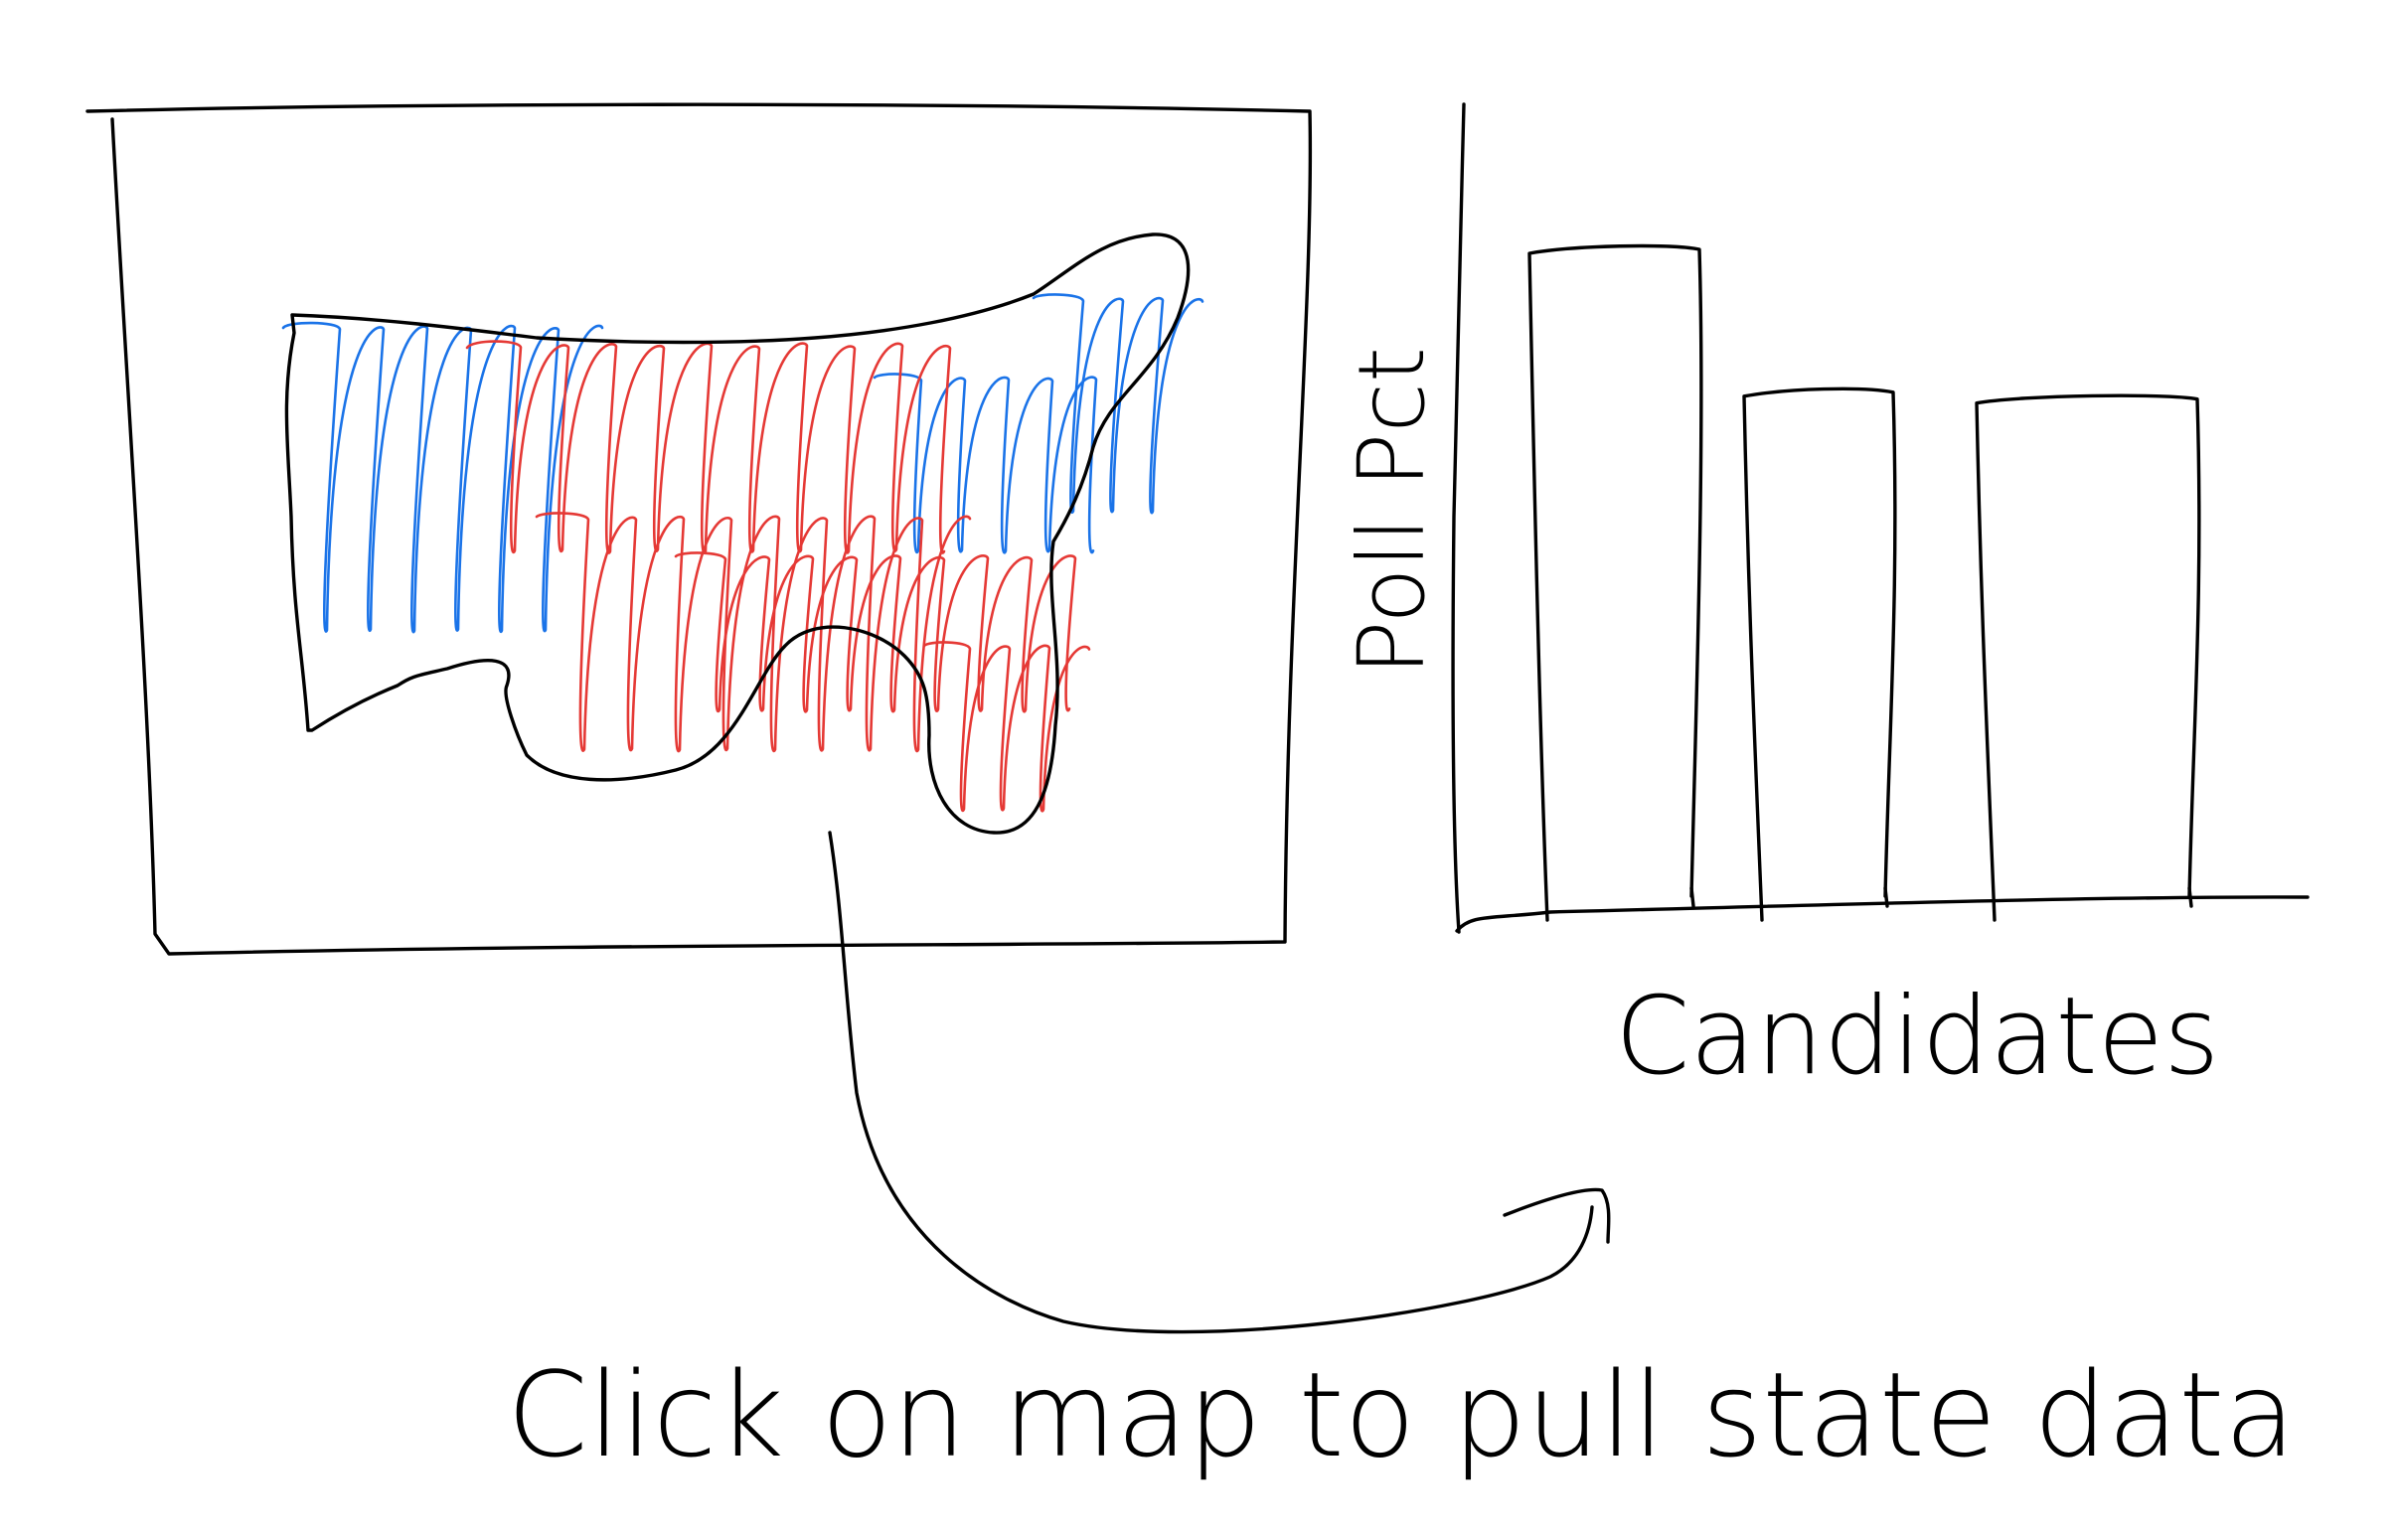 Image resolution: width=2401 pixels, height=1540 pixels. I want to click on us-map-outline, so click(737, 533).